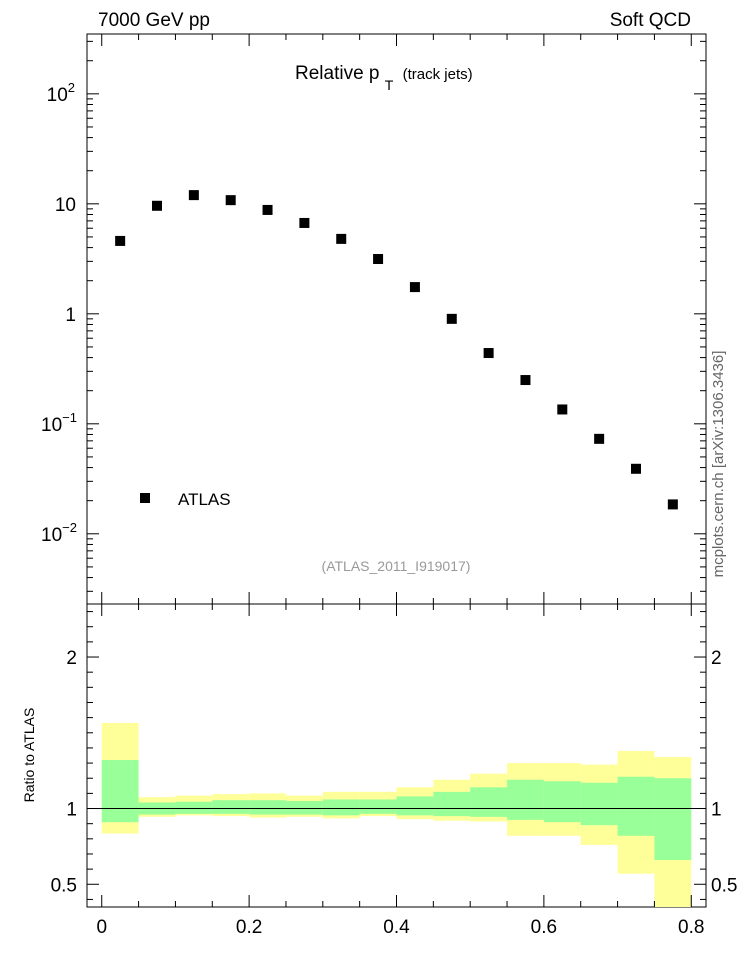 Image resolution: width=746 pixels, height=972 pixels. Describe the element at coordinates (101, 927) in the screenshot. I see `ratio-x-tick-label: 0` at that location.